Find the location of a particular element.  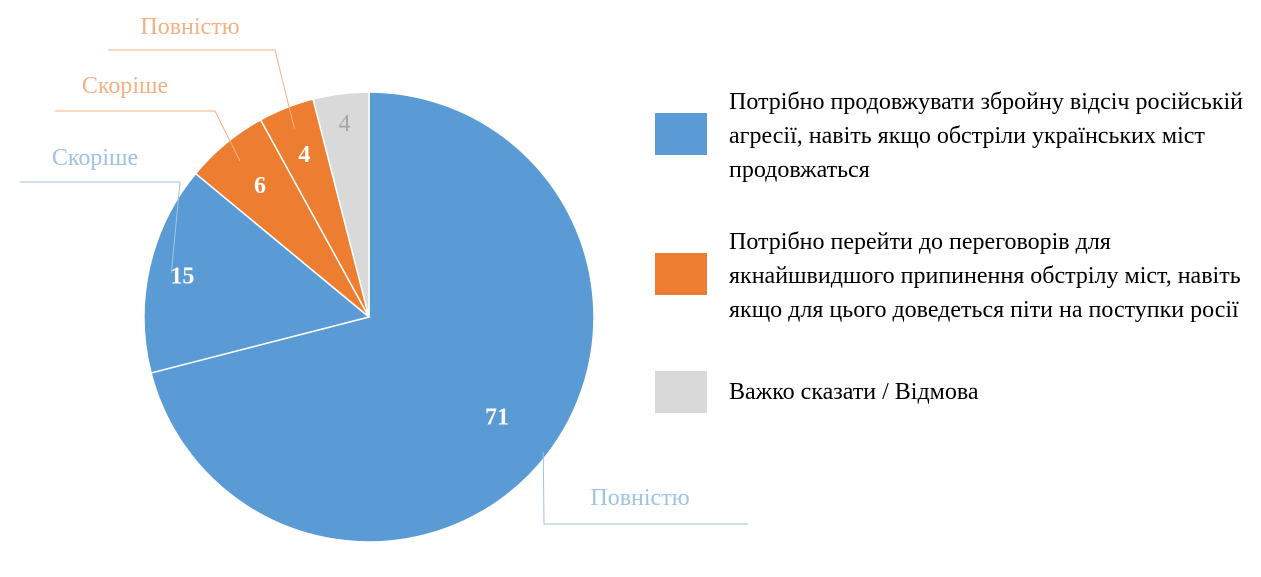

pie-data-label: 6 is located at coordinates (260, 186).